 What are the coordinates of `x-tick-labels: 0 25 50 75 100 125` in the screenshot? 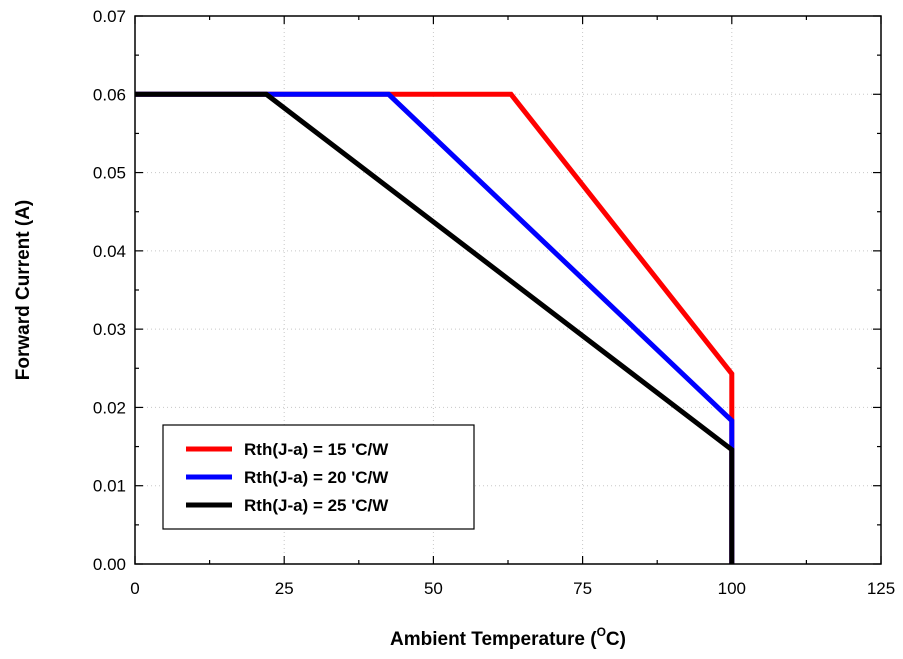 It's located at (512, 588).